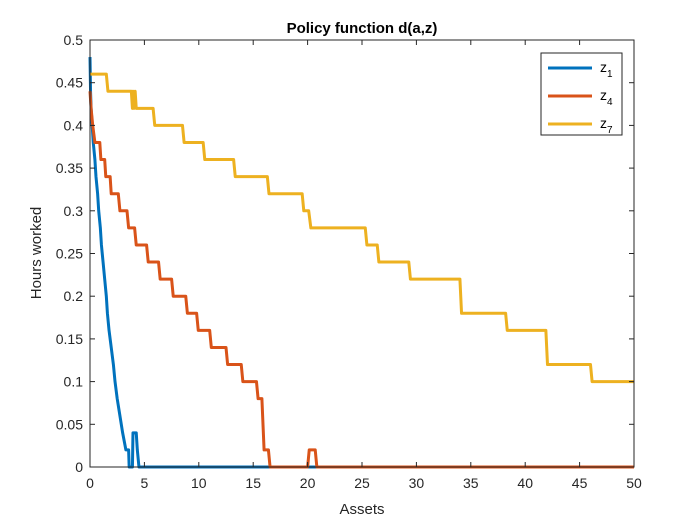 The image size is (700, 525). I want to click on y-tick-label: 0.05, so click(69, 424).